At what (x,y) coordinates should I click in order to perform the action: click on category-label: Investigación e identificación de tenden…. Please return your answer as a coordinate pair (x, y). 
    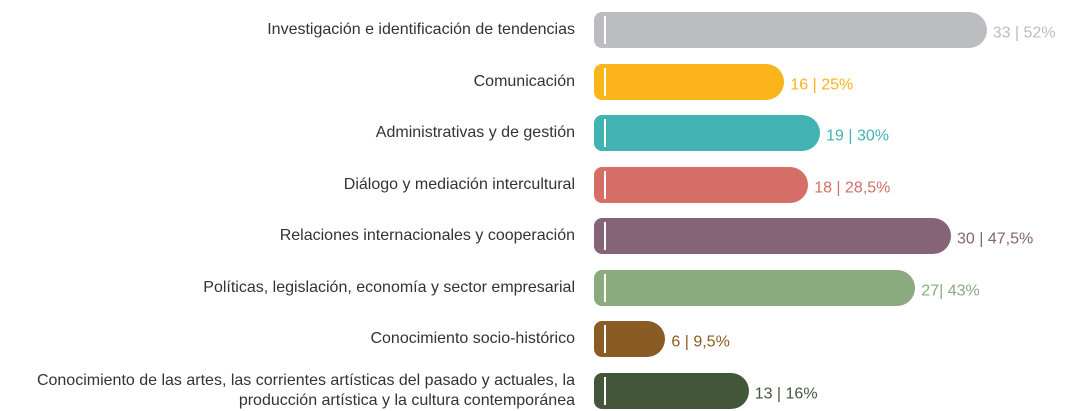
    Looking at the image, I should click on (421, 29).